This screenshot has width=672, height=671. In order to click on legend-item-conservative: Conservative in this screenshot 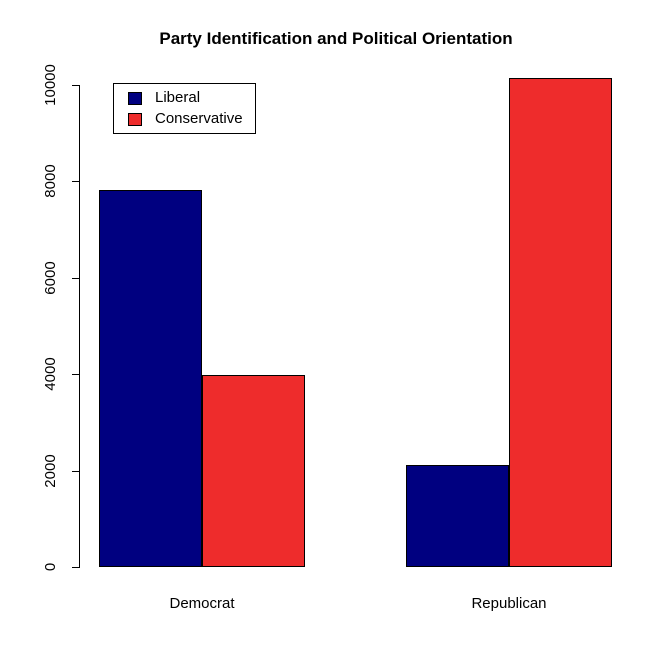, I will do `click(191, 119)`.